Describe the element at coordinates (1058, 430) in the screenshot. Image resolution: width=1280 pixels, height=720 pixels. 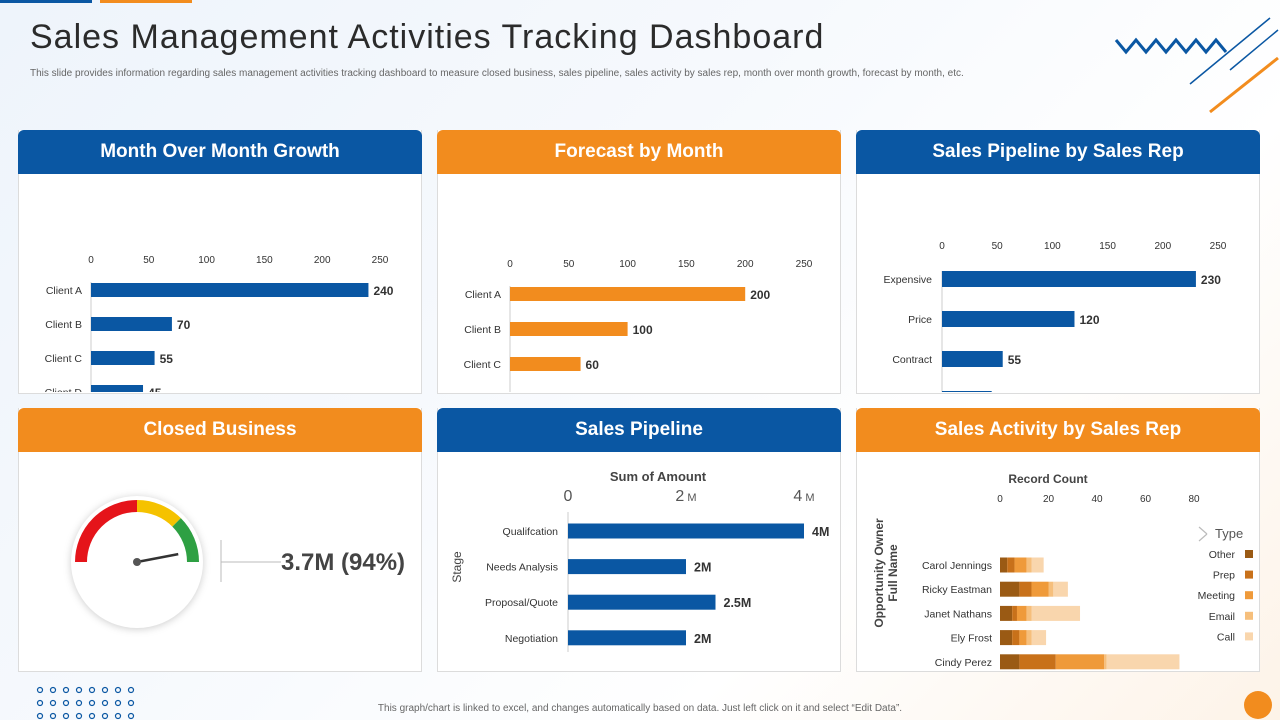
I see `panel-title-activity: Sales Activity by Sales Rep` at that location.